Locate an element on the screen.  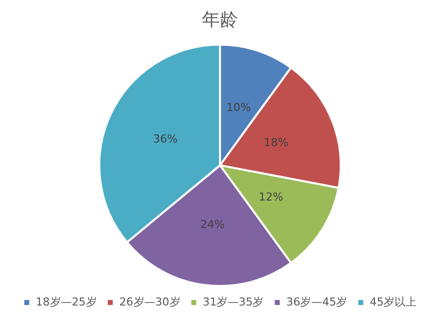
data-label: 12% is located at coordinates (271, 197).